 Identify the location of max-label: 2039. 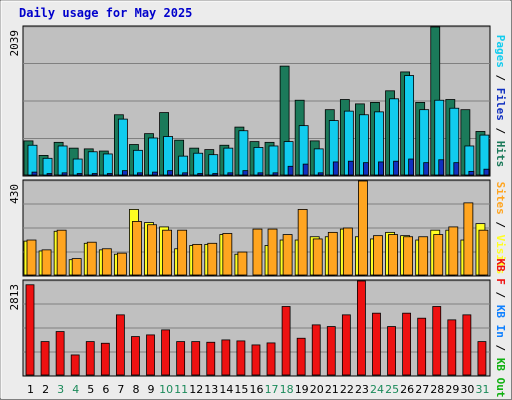
(14, 43).